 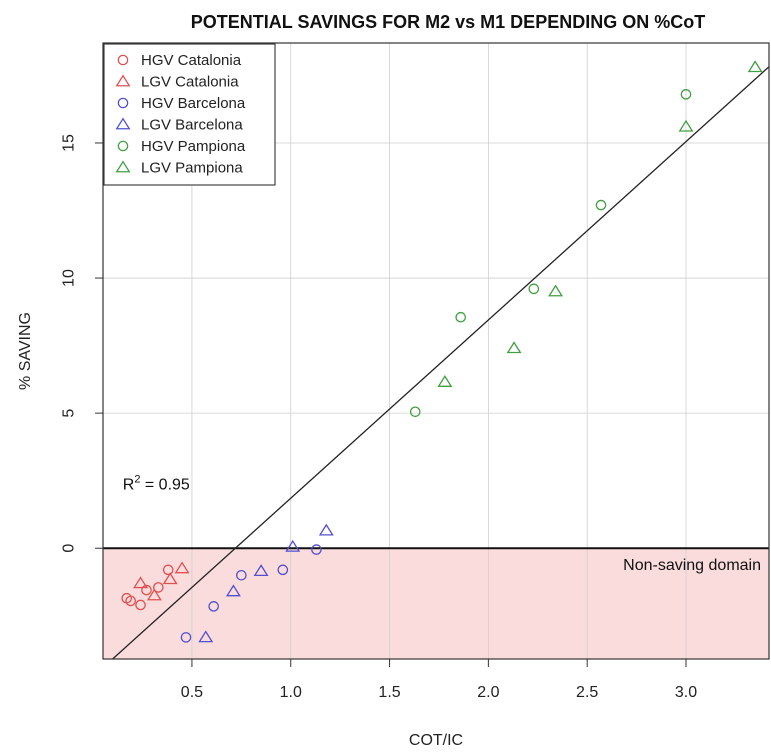 I want to click on r-squared-value: = 0.95, so click(x=164, y=485).